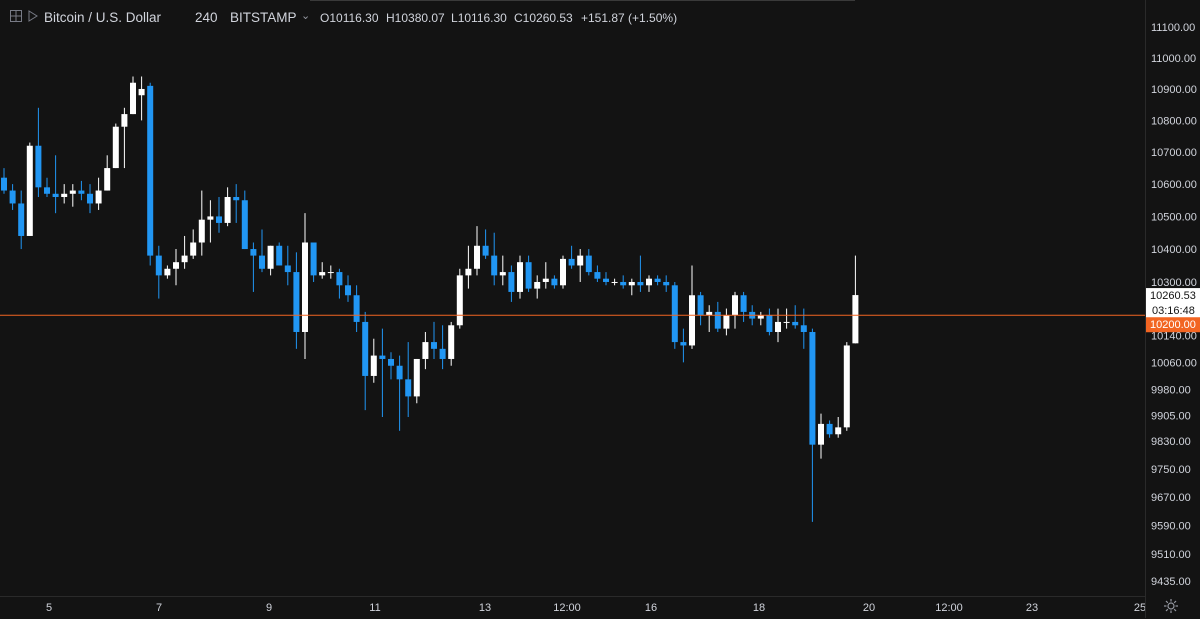  I want to click on price-tick-label: 10140.00, so click(1174, 336).